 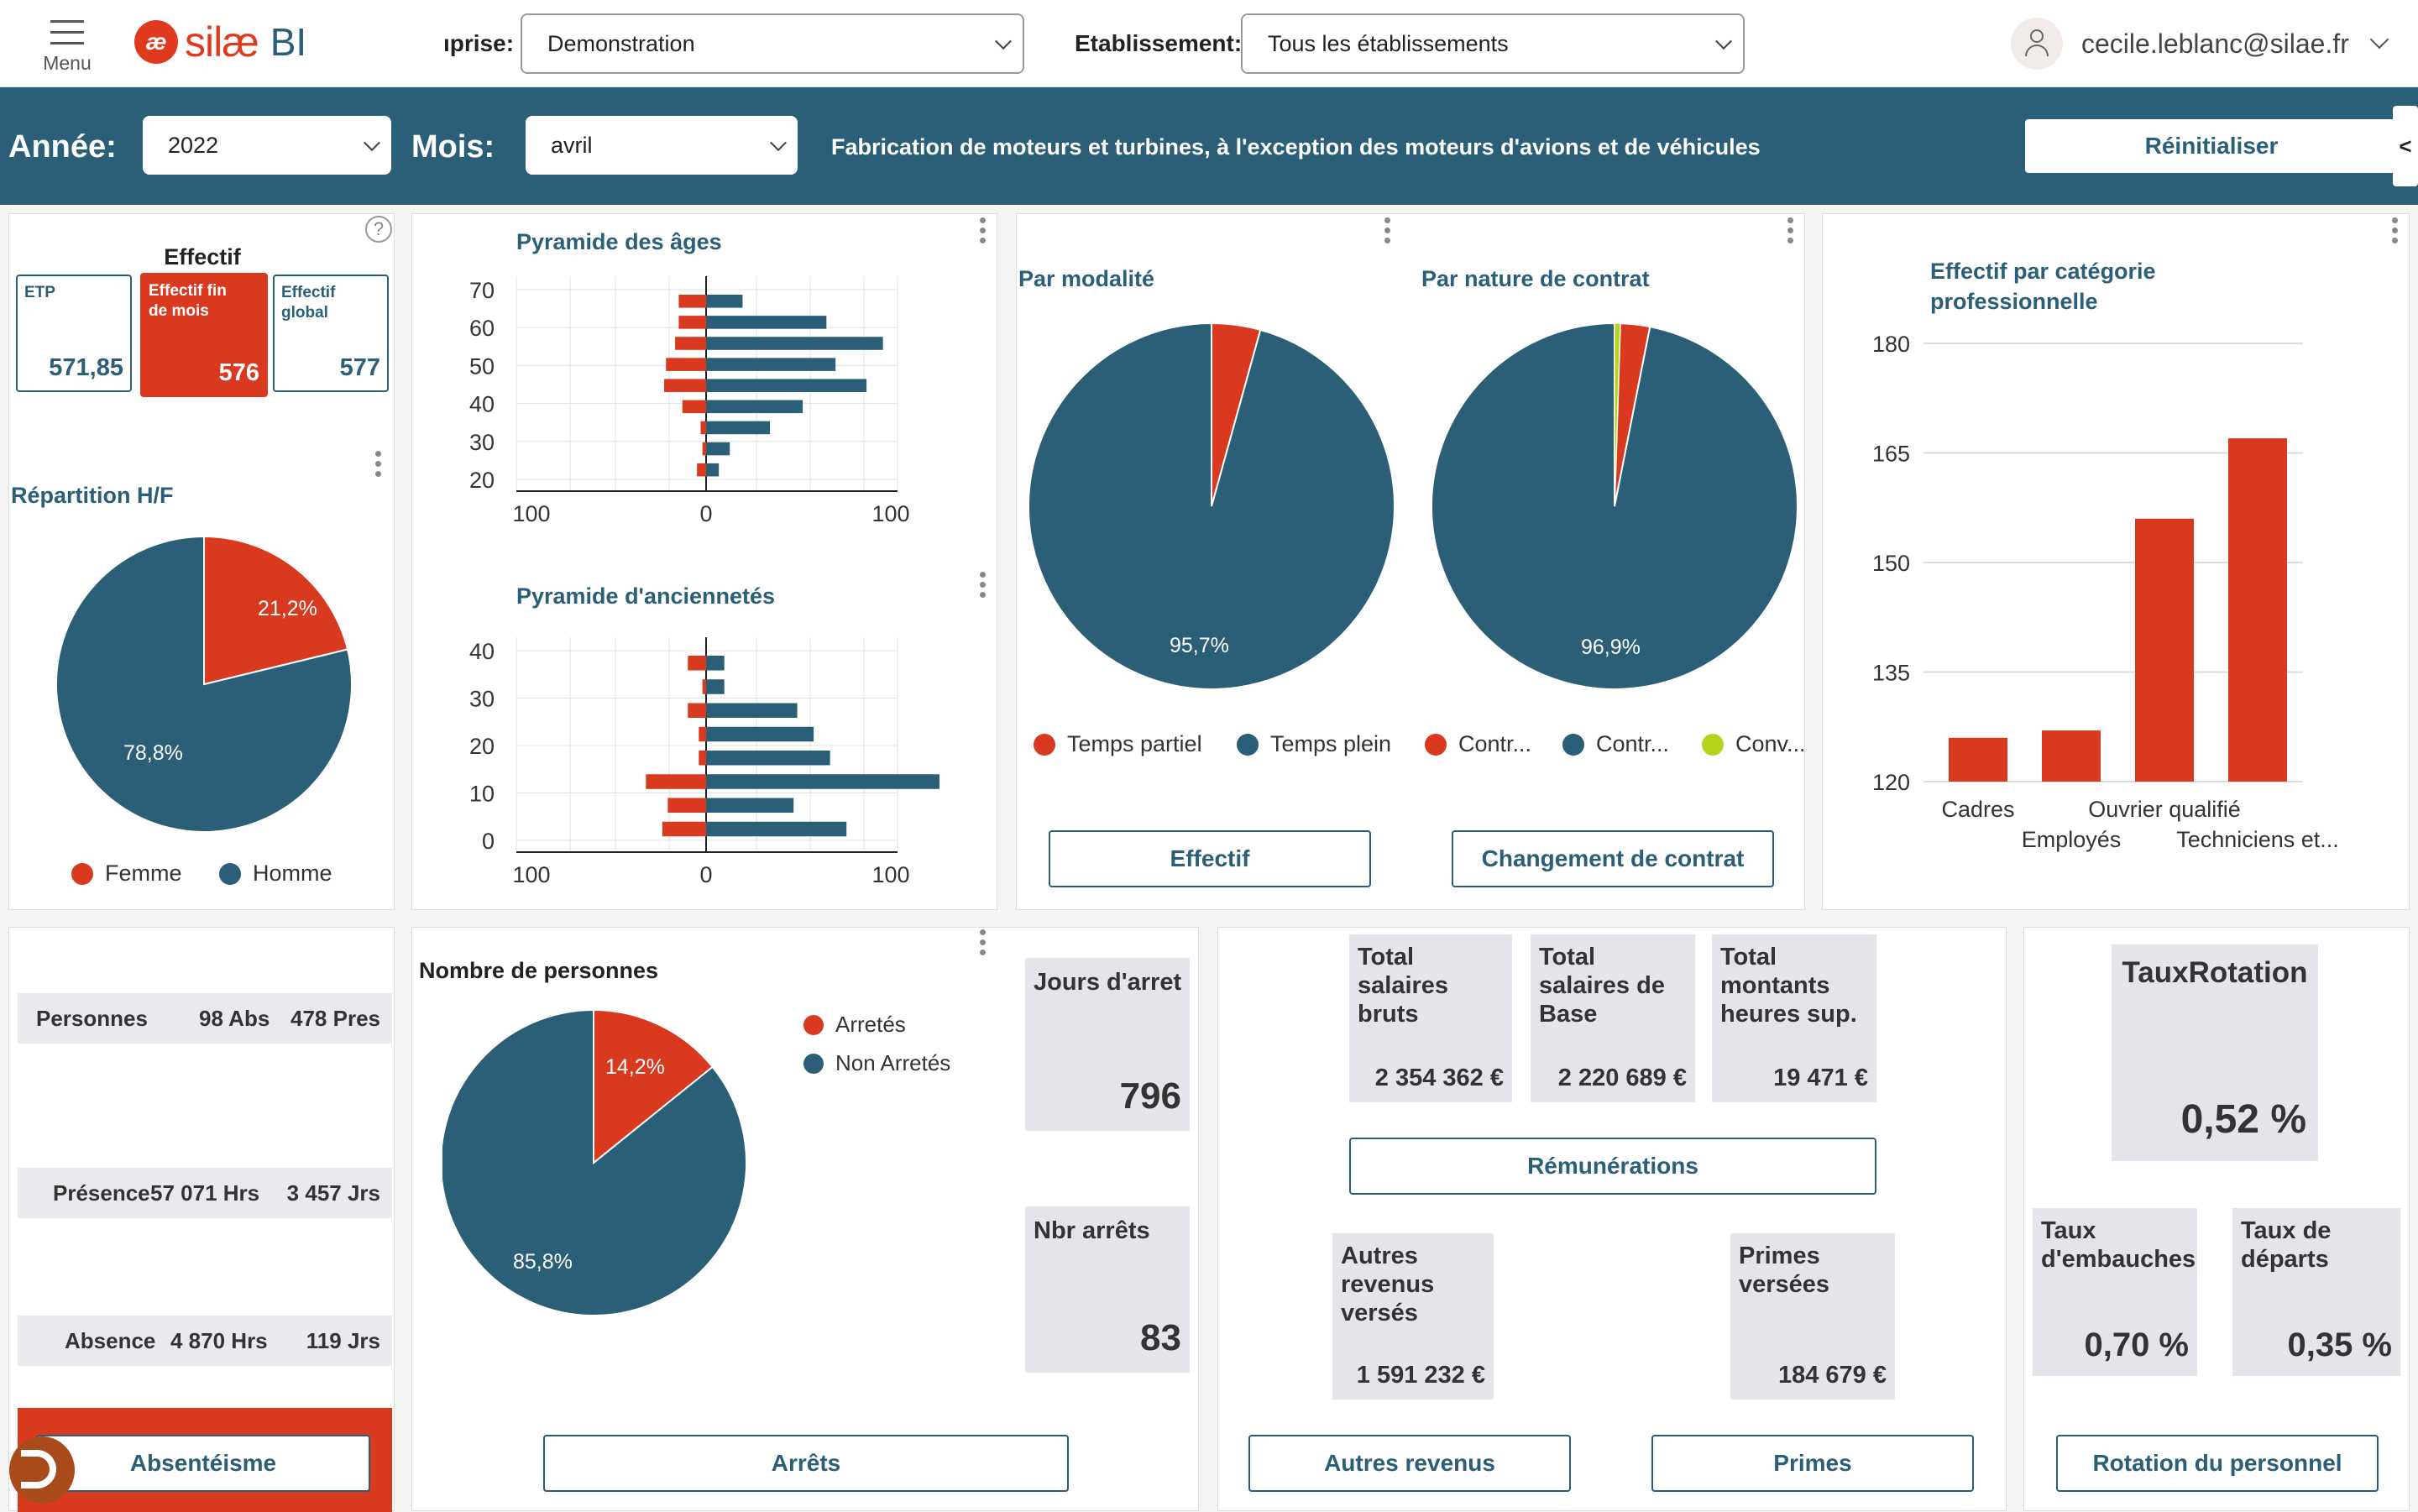 What do you see at coordinates (1613, 858) in the screenshot?
I see `changement-contrat-button: Changement de contrat` at bounding box center [1613, 858].